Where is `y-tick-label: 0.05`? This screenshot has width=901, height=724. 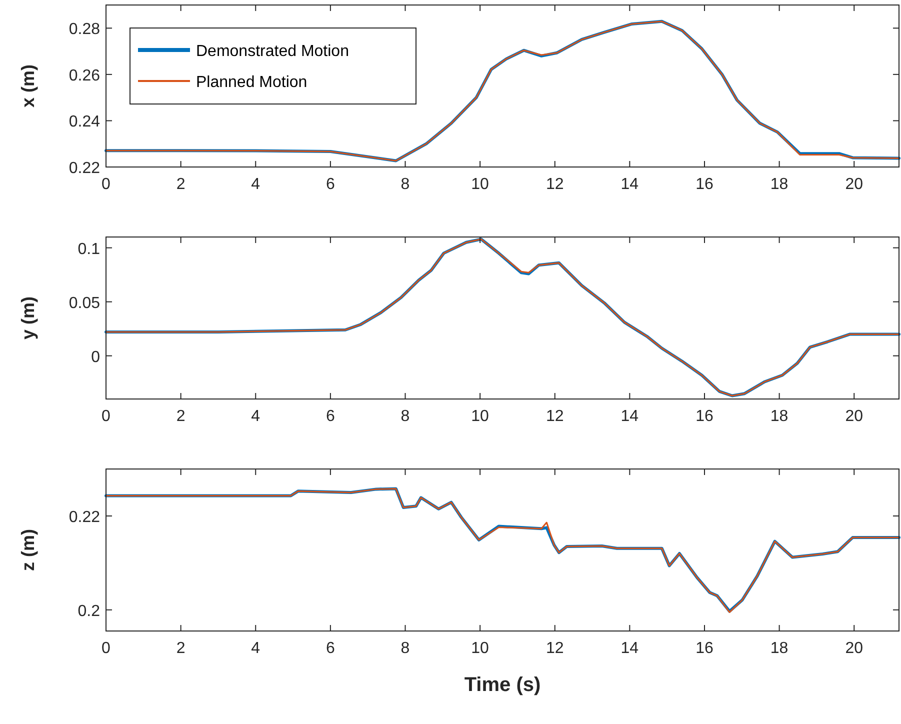
y-tick-label: 0.05 is located at coordinates (84, 303).